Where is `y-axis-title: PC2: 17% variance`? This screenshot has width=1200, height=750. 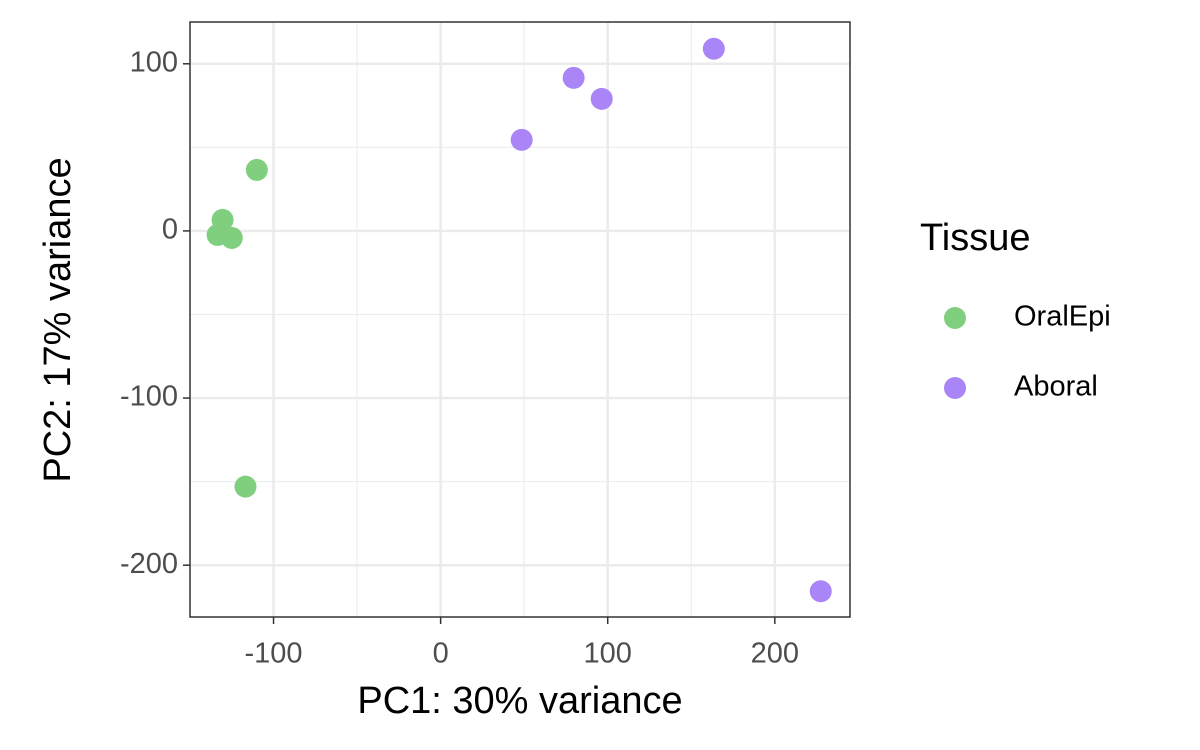 y-axis-title: PC2: 17% variance is located at coordinates (58, 319).